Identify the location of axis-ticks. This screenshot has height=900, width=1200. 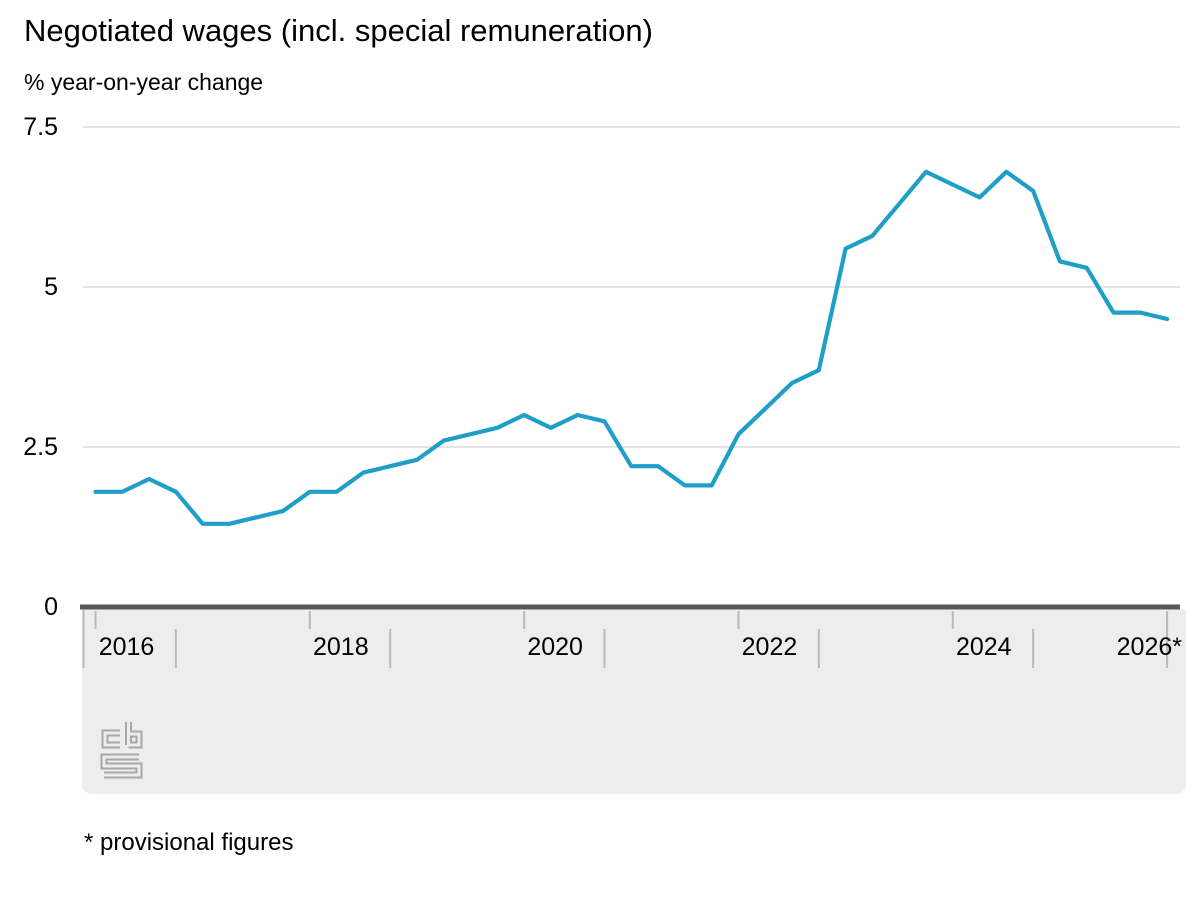
(625, 639).